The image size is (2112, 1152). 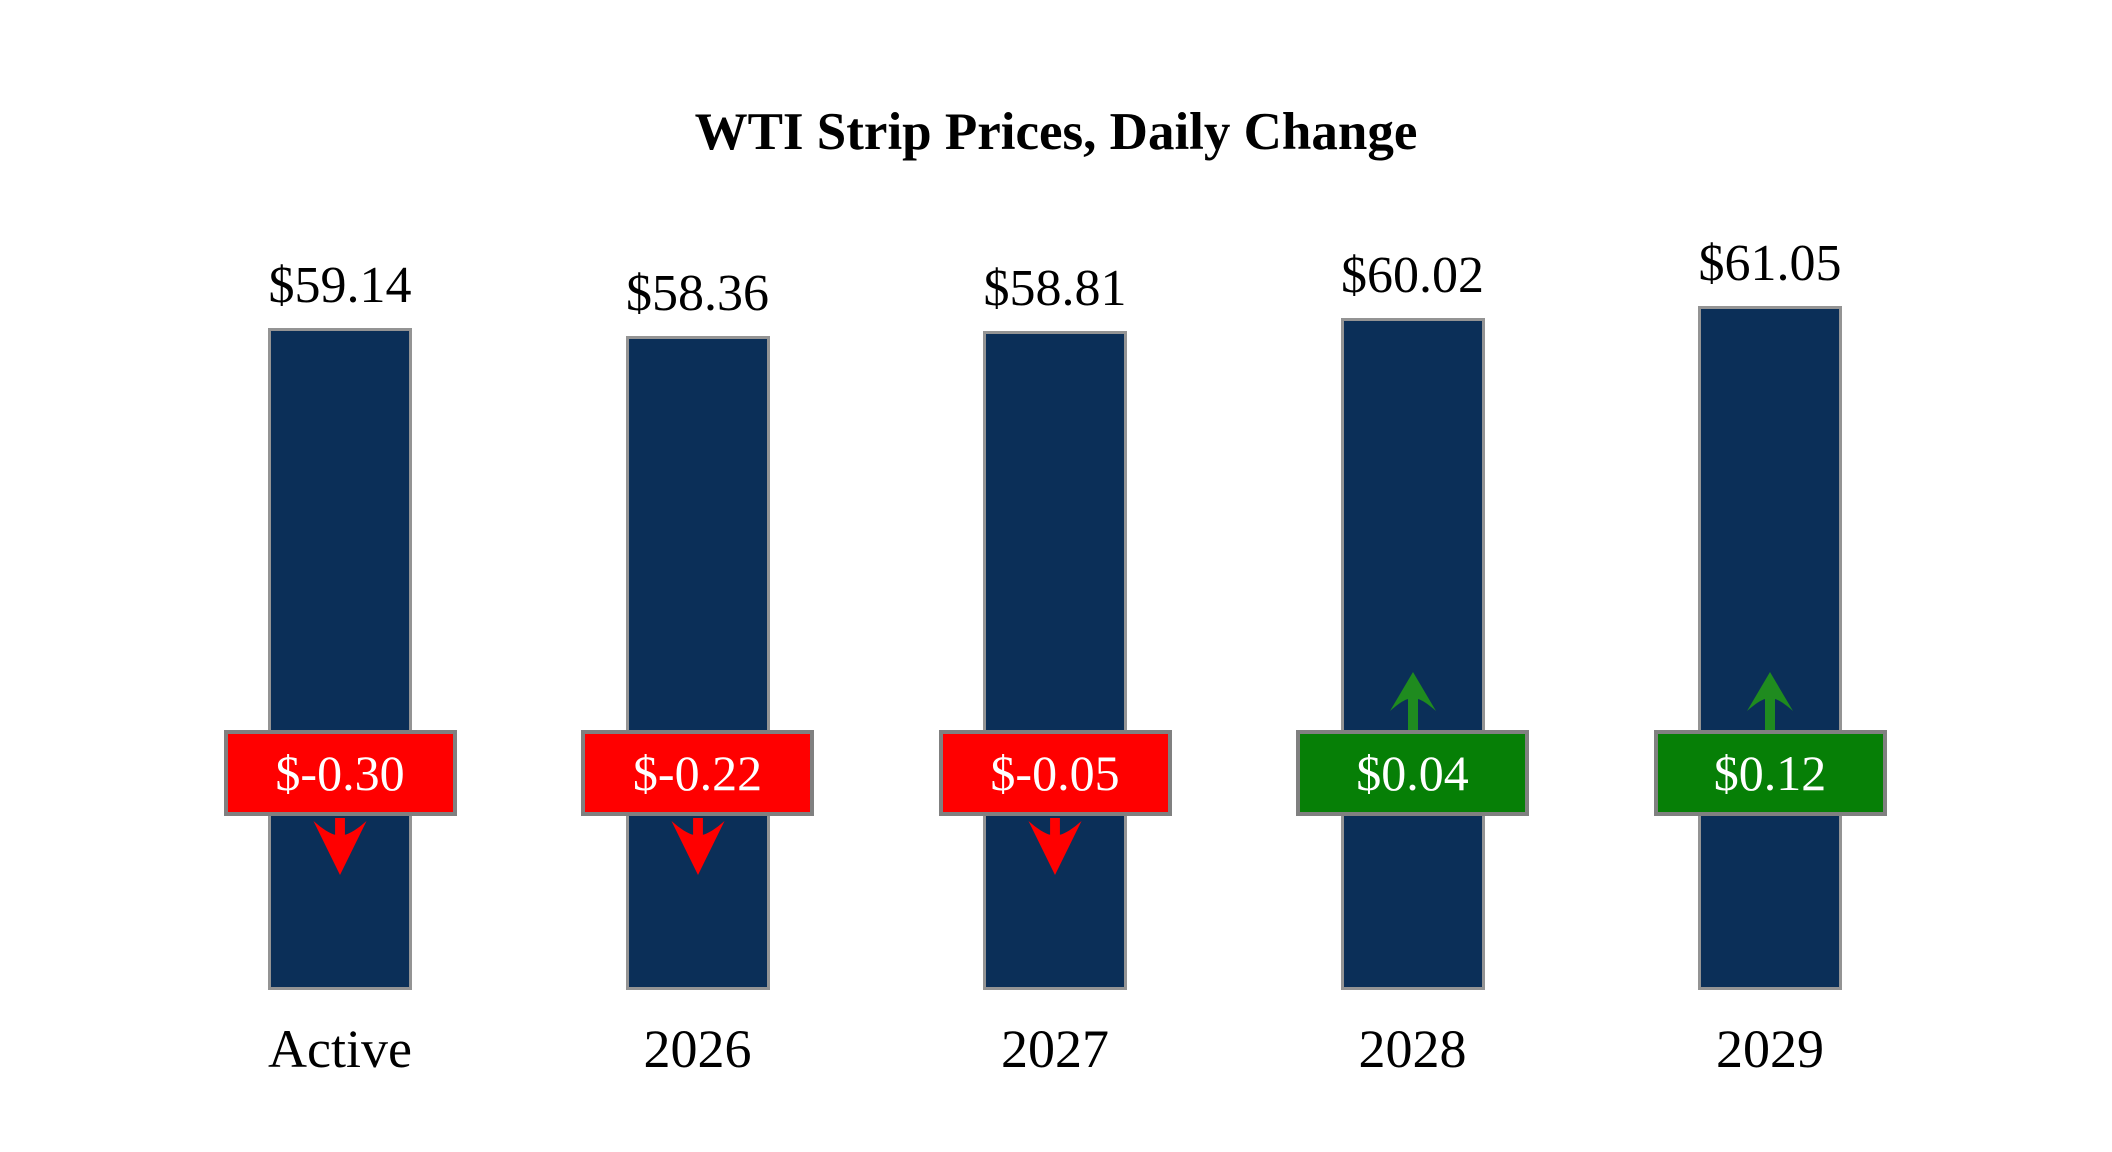 What do you see at coordinates (1770, 1049) in the screenshot?
I see `category-label: 2029` at bounding box center [1770, 1049].